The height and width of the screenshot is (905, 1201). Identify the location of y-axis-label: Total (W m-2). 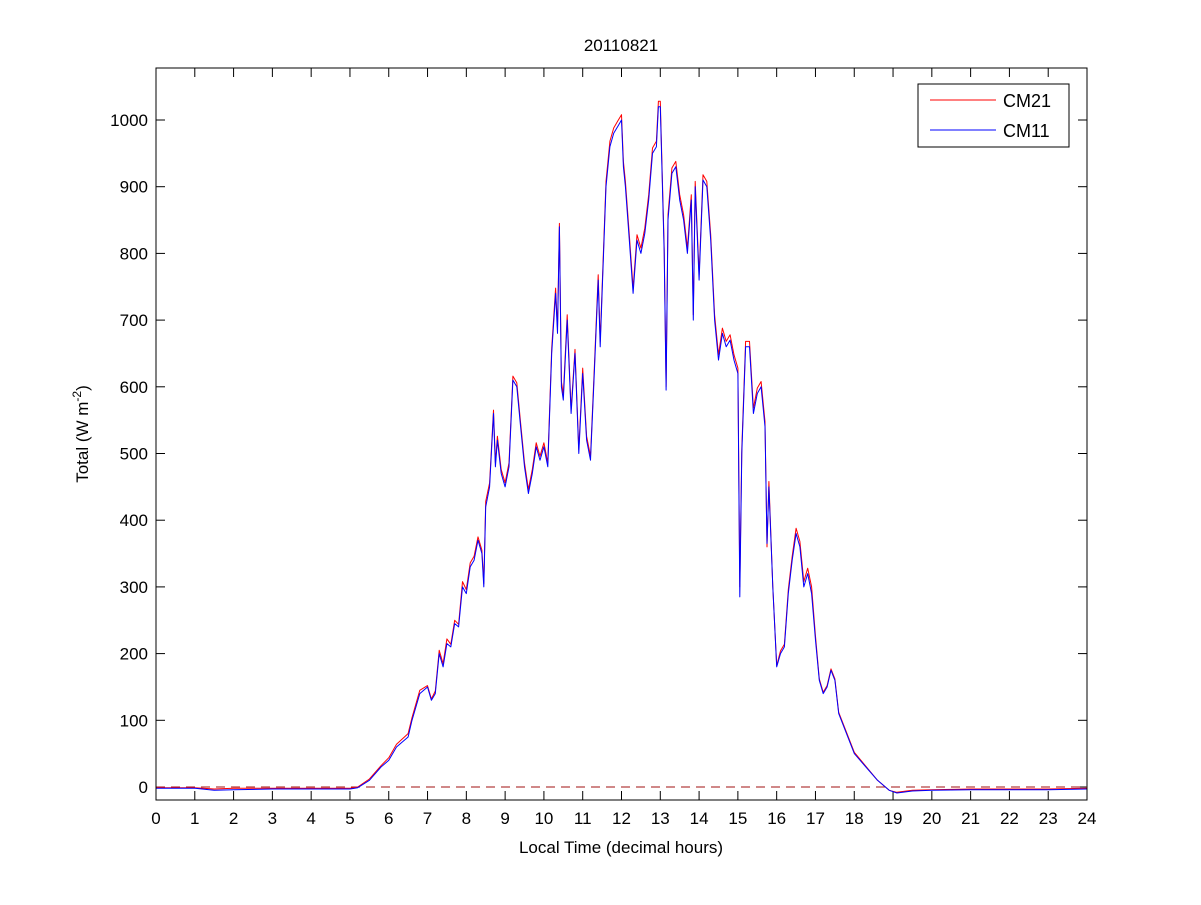
(81, 434).